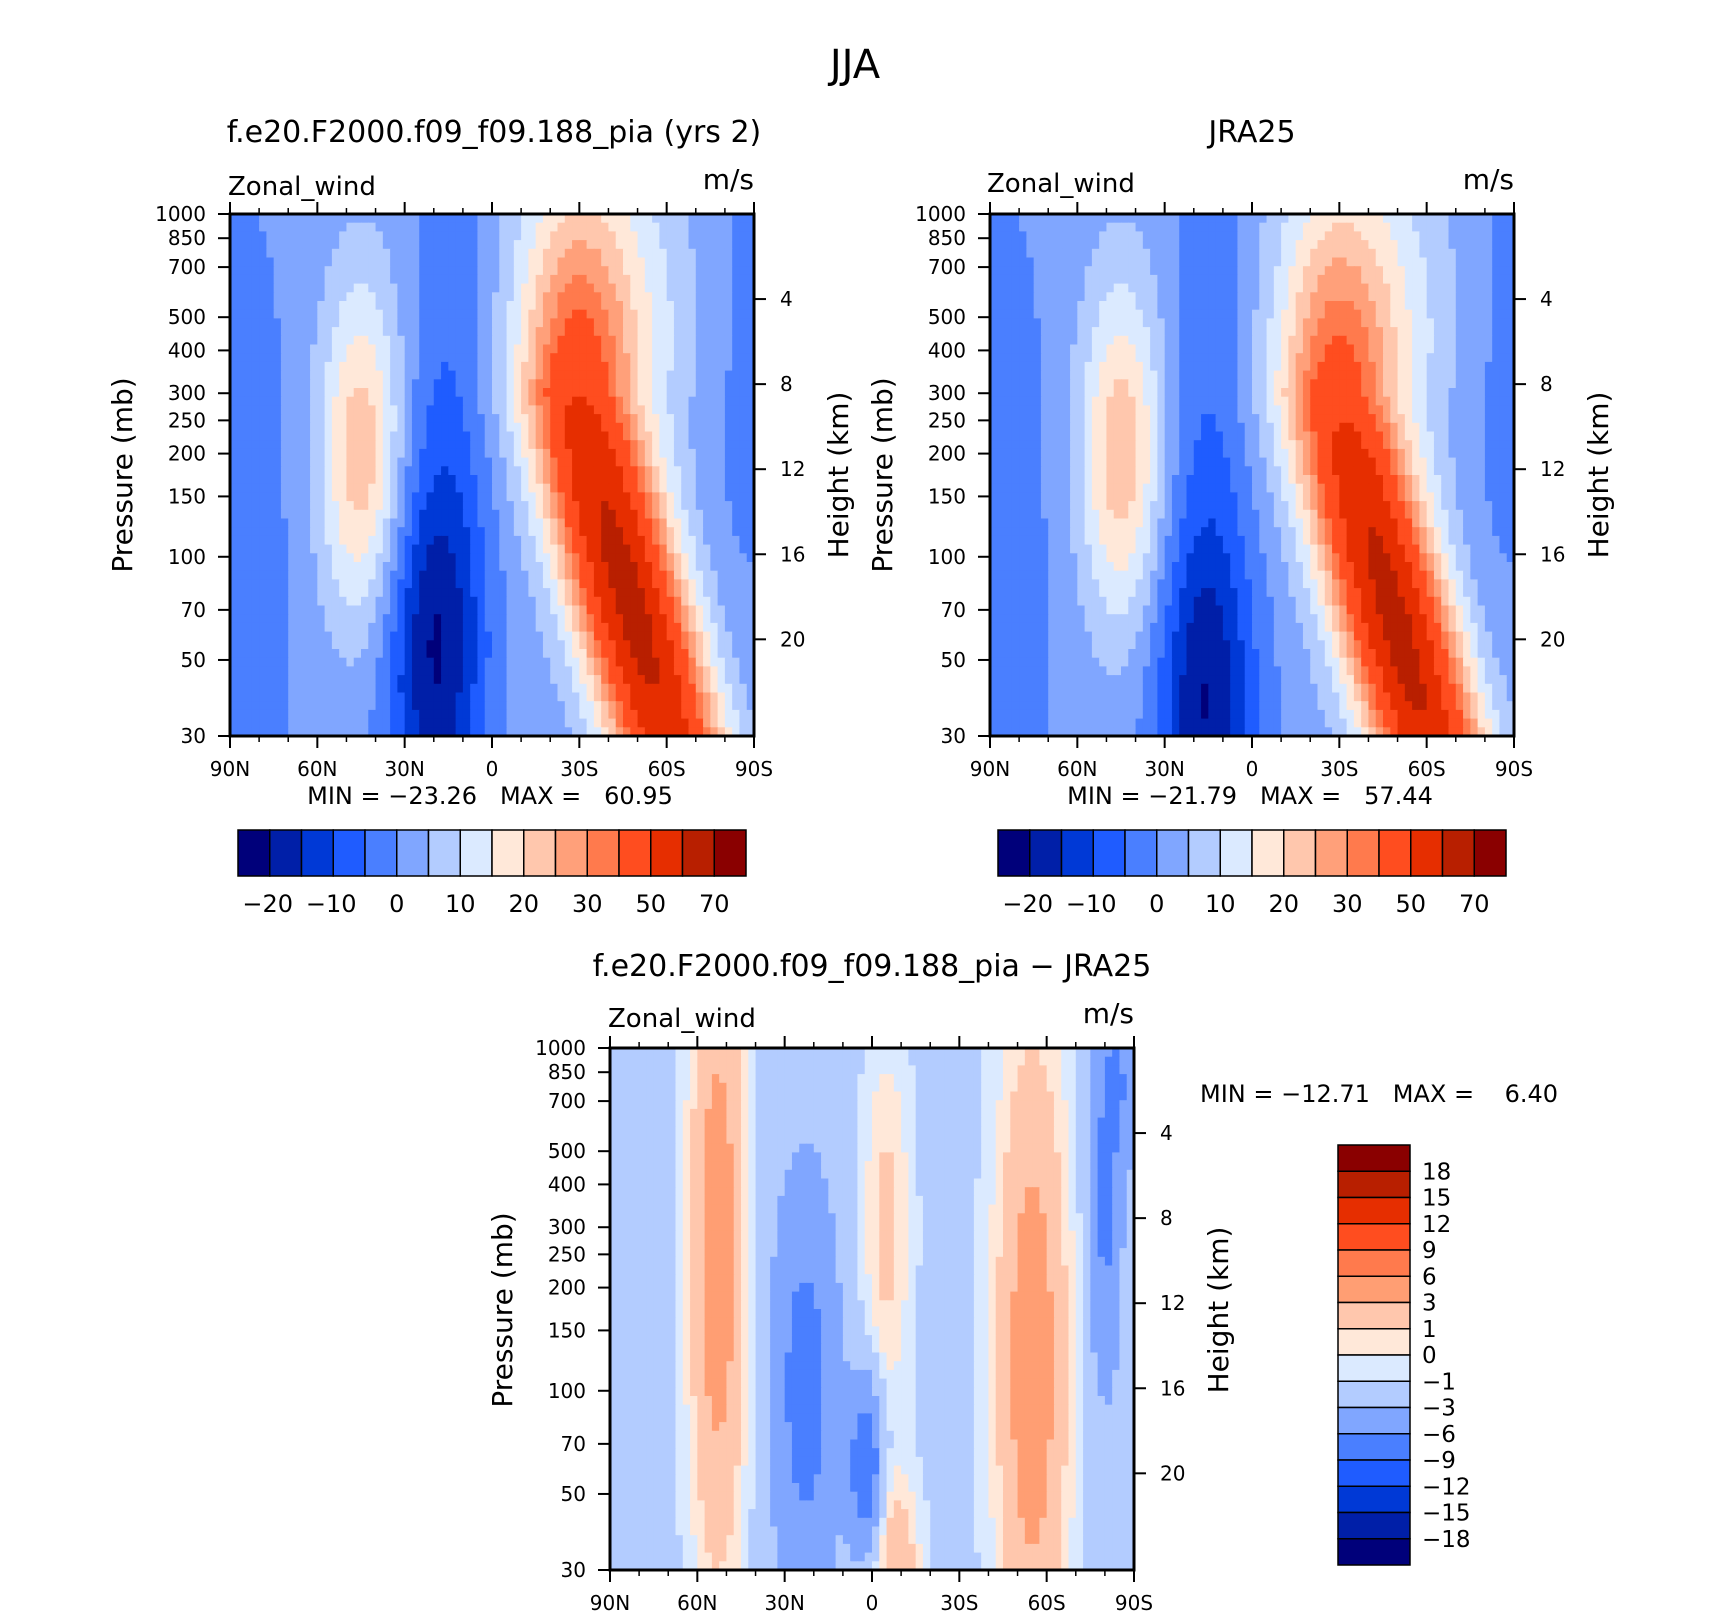 The height and width of the screenshot is (1611, 1710). I want to click on panel-obs-heatmap, so click(1252, 475).